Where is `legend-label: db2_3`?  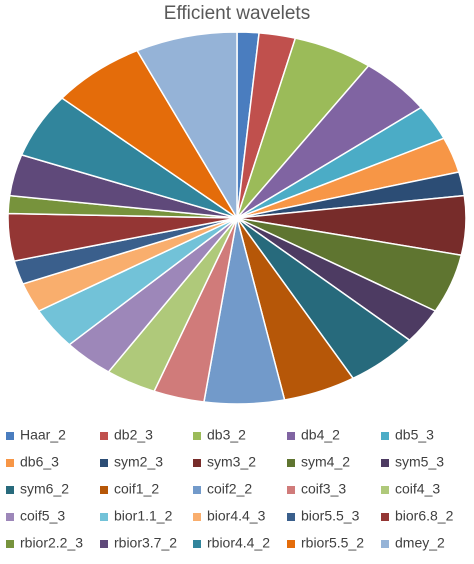
legend-label: db2_3 is located at coordinates (133, 435).